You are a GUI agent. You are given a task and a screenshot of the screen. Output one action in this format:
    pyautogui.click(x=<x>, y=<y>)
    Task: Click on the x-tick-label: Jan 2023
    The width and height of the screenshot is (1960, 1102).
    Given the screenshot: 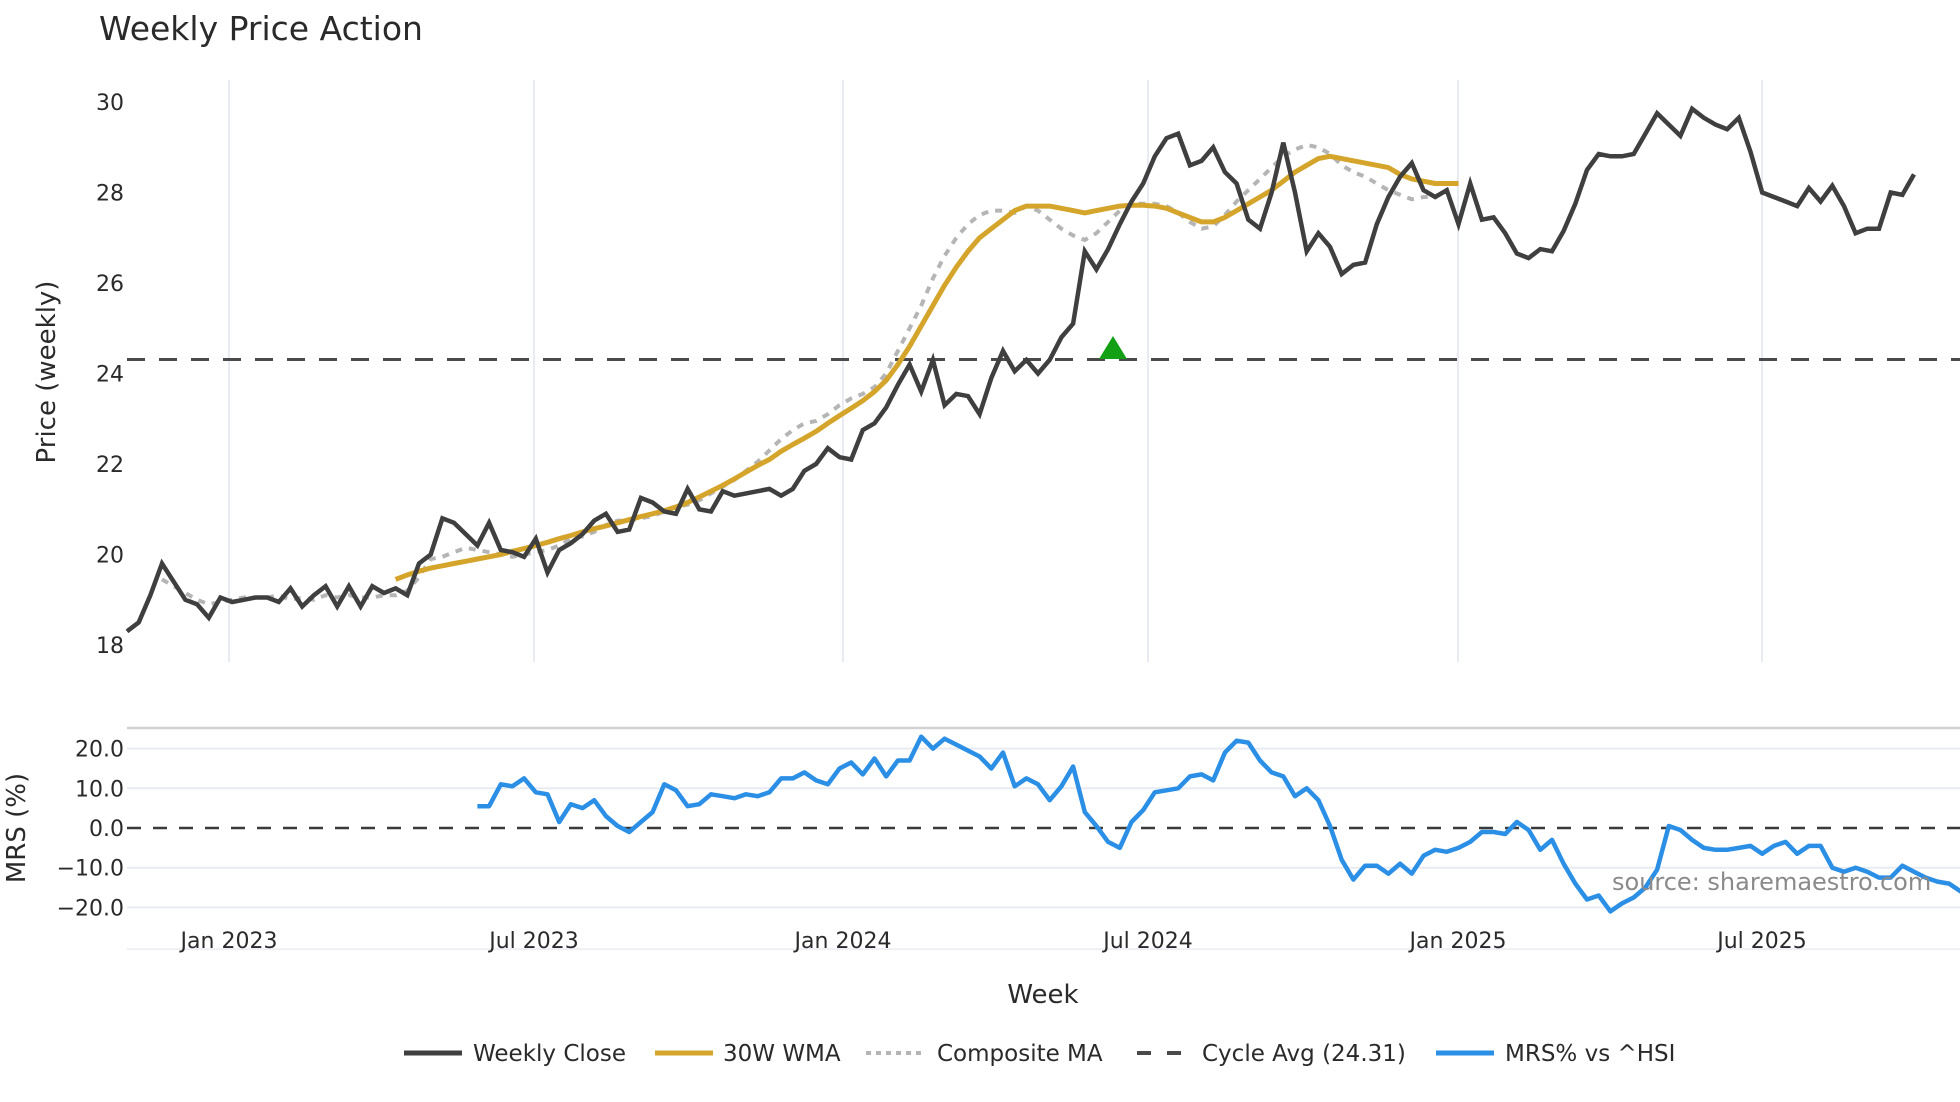 What is the action you would take?
    pyautogui.click(x=228, y=941)
    